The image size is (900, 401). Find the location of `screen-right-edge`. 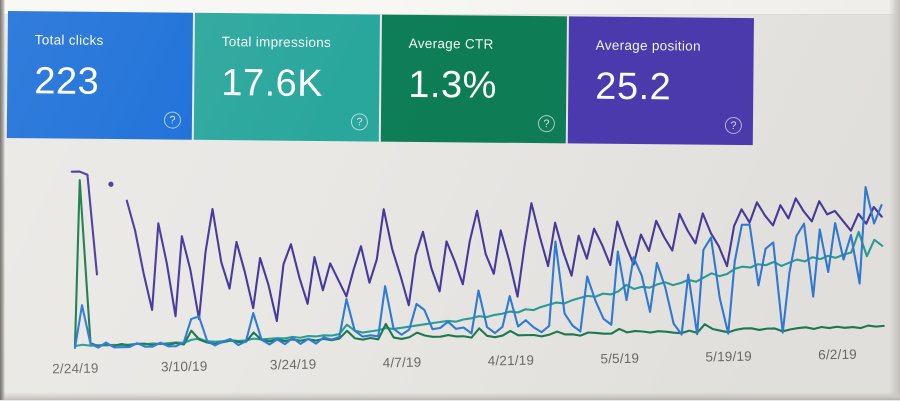

screen-right-edge is located at coordinates (894, 200).